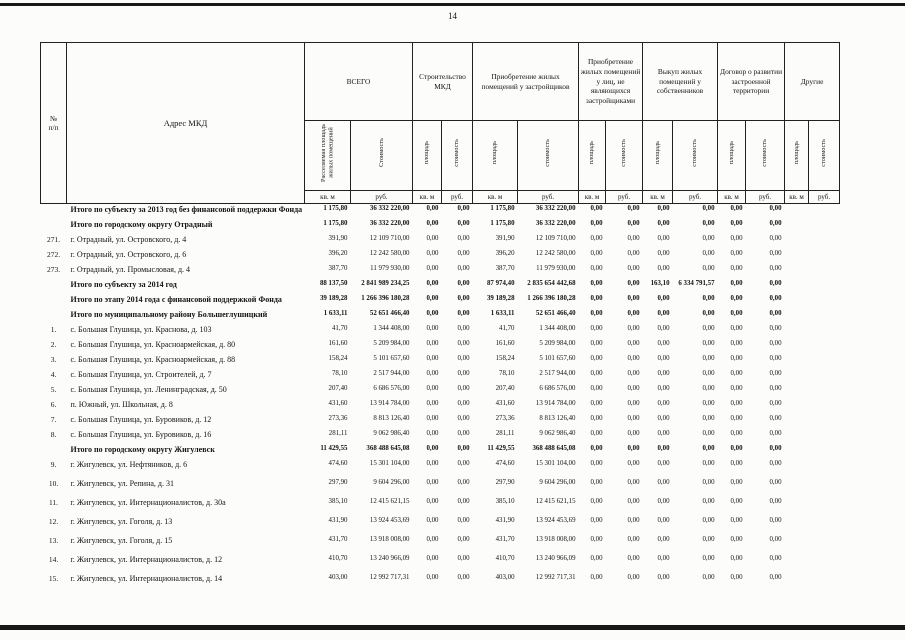  What do you see at coordinates (658, 155) in the screenshot?
I see `column-subheader: площадь` at bounding box center [658, 155].